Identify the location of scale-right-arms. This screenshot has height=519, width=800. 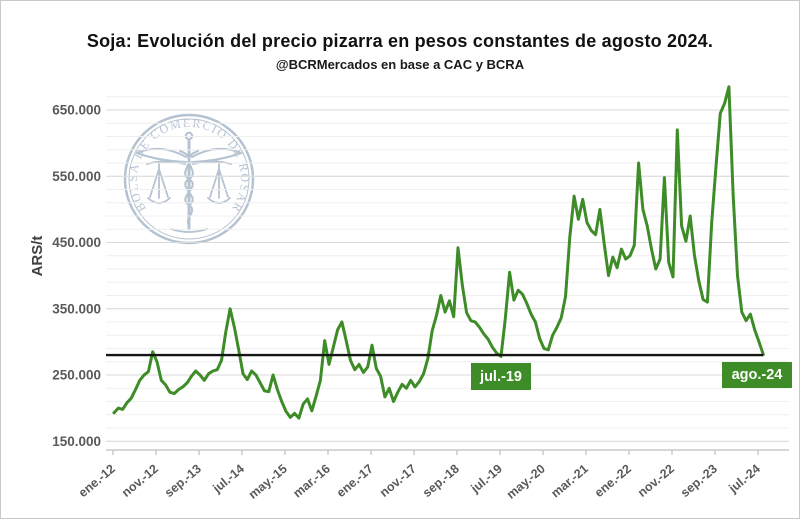
(219, 181).